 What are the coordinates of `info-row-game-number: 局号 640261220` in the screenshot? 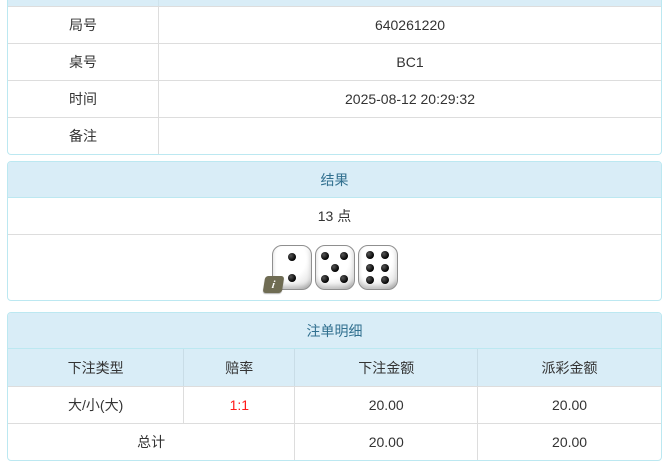 It's located at (334, 24).